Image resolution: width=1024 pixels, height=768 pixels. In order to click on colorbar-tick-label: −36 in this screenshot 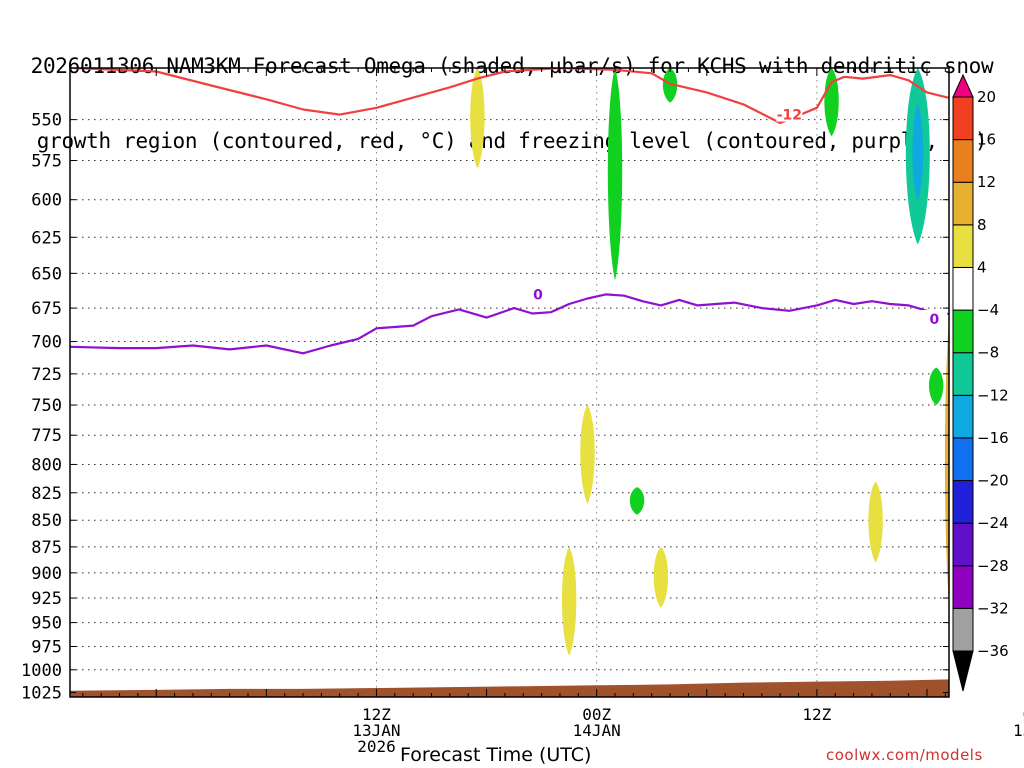, I will do `click(993, 651)`.